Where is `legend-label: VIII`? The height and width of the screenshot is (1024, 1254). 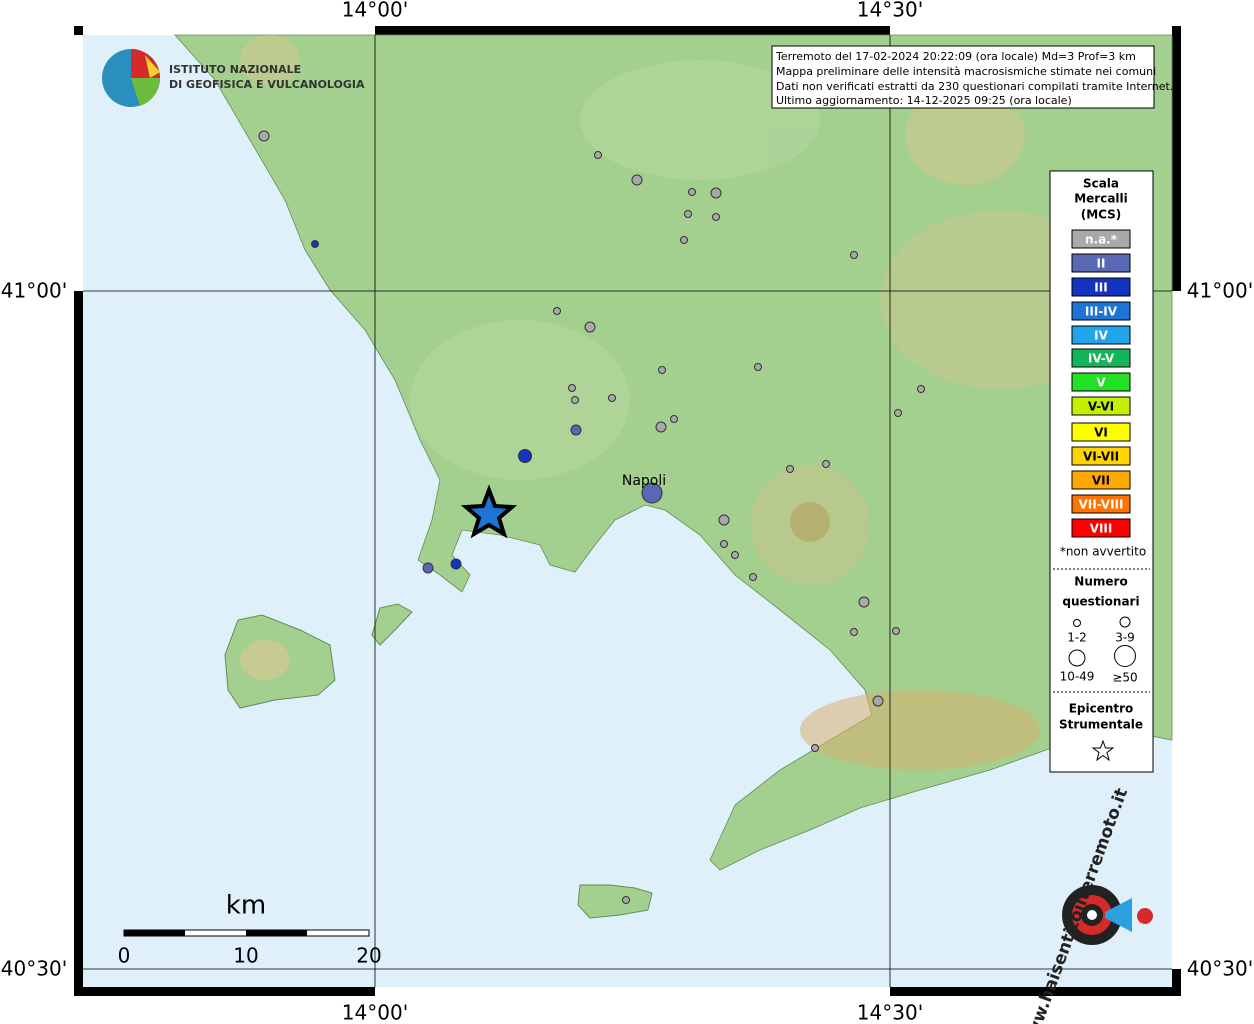 legend-label: VIII is located at coordinates (1101, 529).